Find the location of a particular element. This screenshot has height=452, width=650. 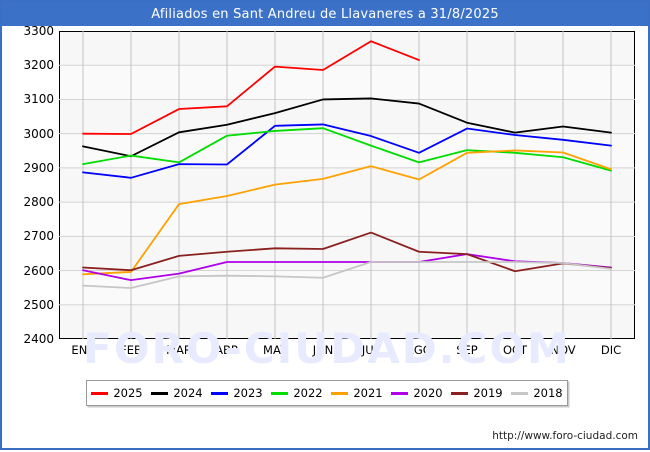

series-line-2023 is located at coordinates (347, 151).